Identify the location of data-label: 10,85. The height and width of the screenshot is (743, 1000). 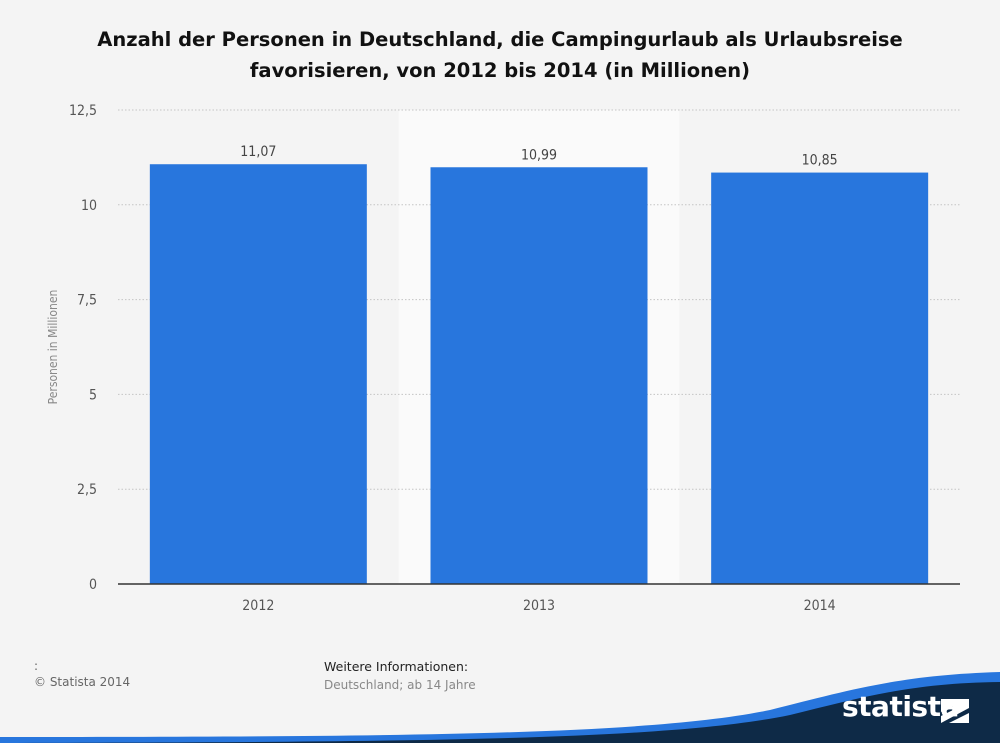
(820, 161).